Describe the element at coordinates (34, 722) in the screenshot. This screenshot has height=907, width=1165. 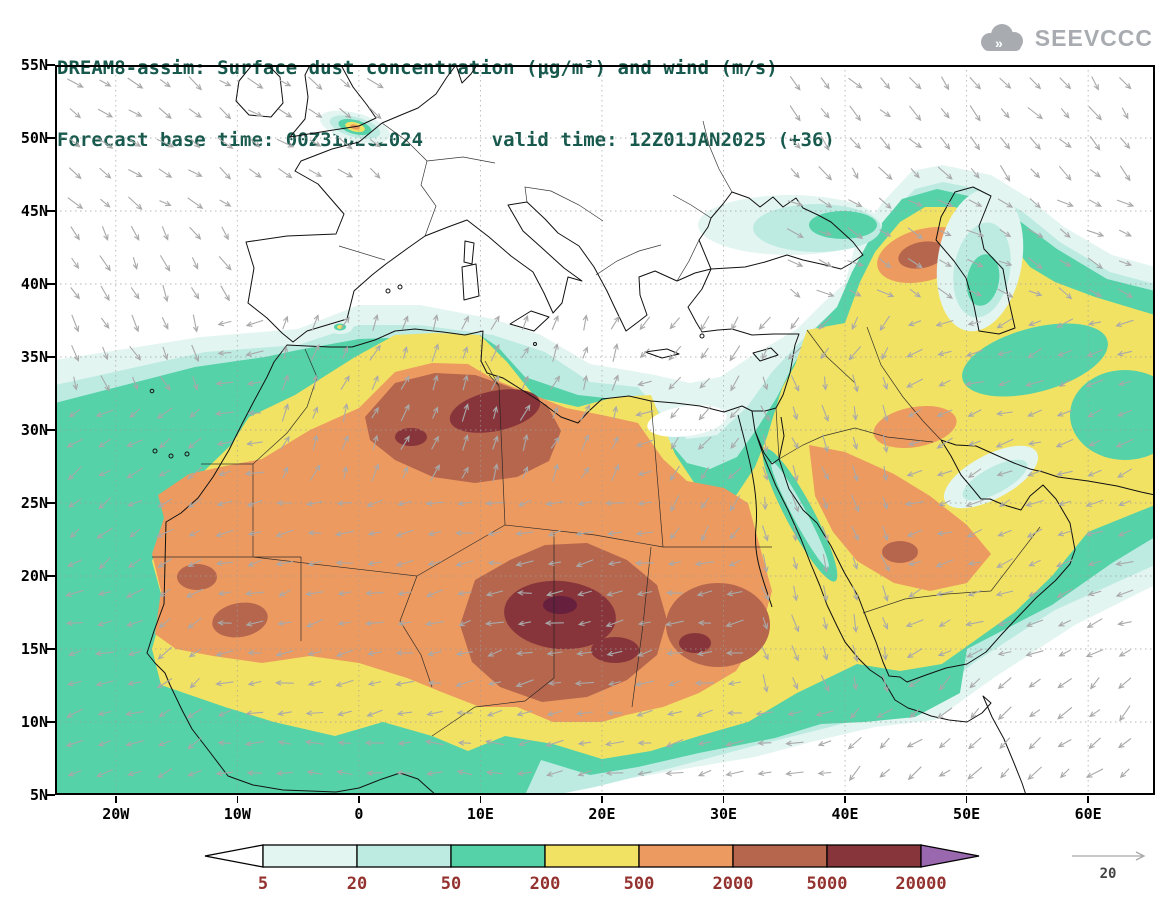
I see `lat-tick-label: 10N` at that location.